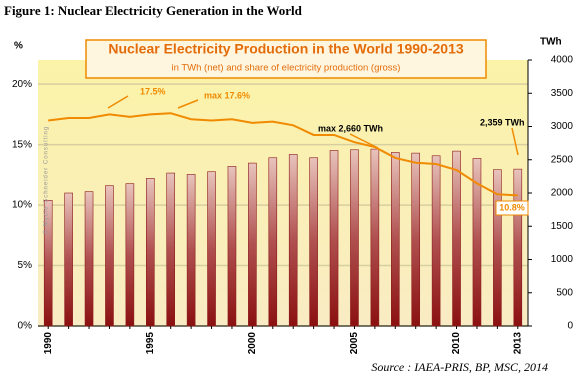 Image resolution: width=584 pixels, height=383 pixels. I want to click on x-tick-label: 1995, so click(150, 343).